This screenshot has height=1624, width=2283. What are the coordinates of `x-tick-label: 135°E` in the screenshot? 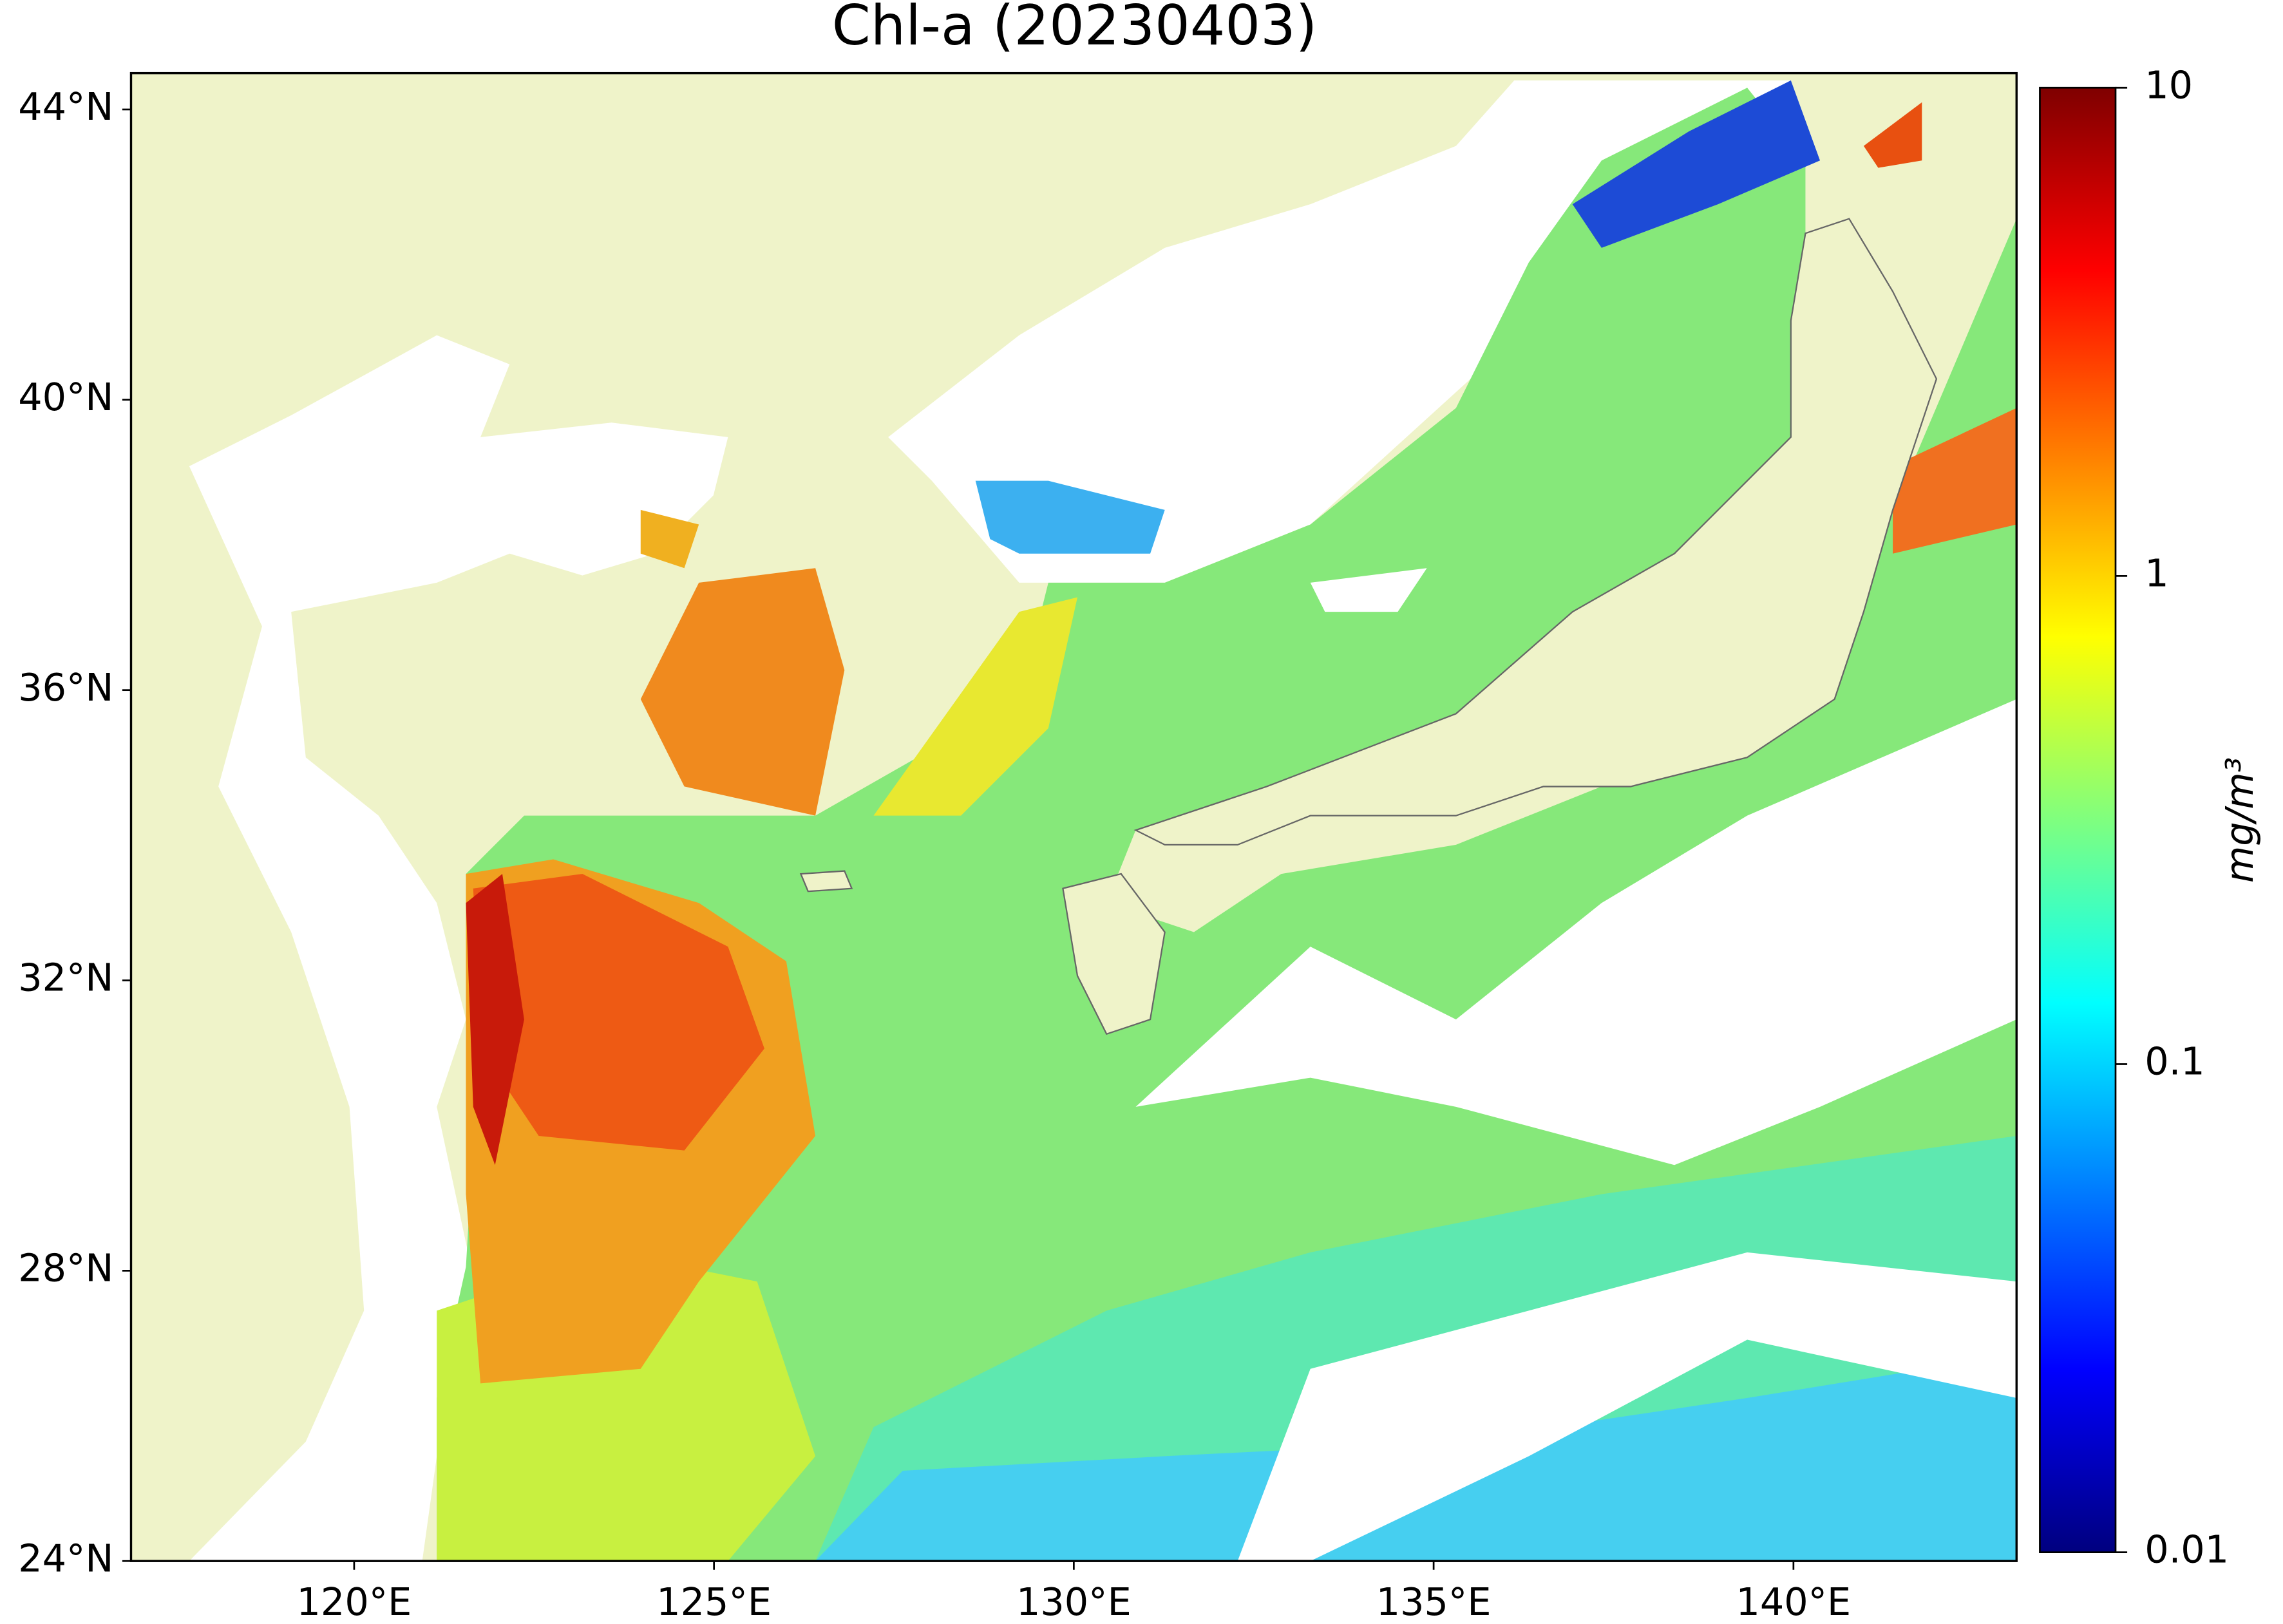 It's located at (1434, 1602).